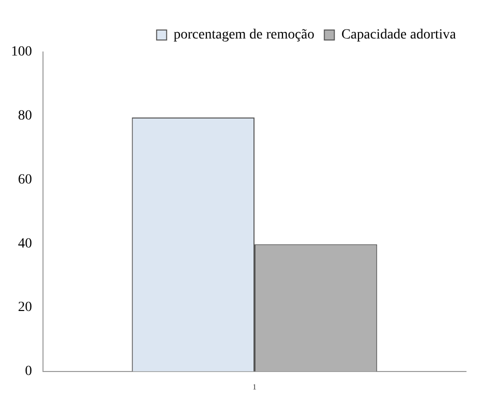 This screenshot has height=403, width=480. What do you see at coordinates (25, 308) in the screenshot?
I see `y-tick-label: 20` at bounding box center [25, 308].